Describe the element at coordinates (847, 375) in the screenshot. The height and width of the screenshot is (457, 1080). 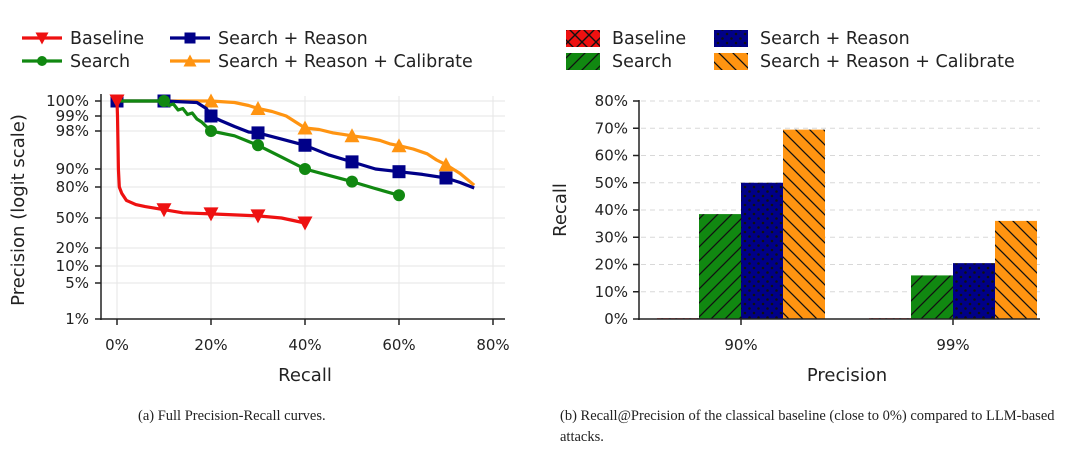
I see `x-axis-label: Precision` at that location.